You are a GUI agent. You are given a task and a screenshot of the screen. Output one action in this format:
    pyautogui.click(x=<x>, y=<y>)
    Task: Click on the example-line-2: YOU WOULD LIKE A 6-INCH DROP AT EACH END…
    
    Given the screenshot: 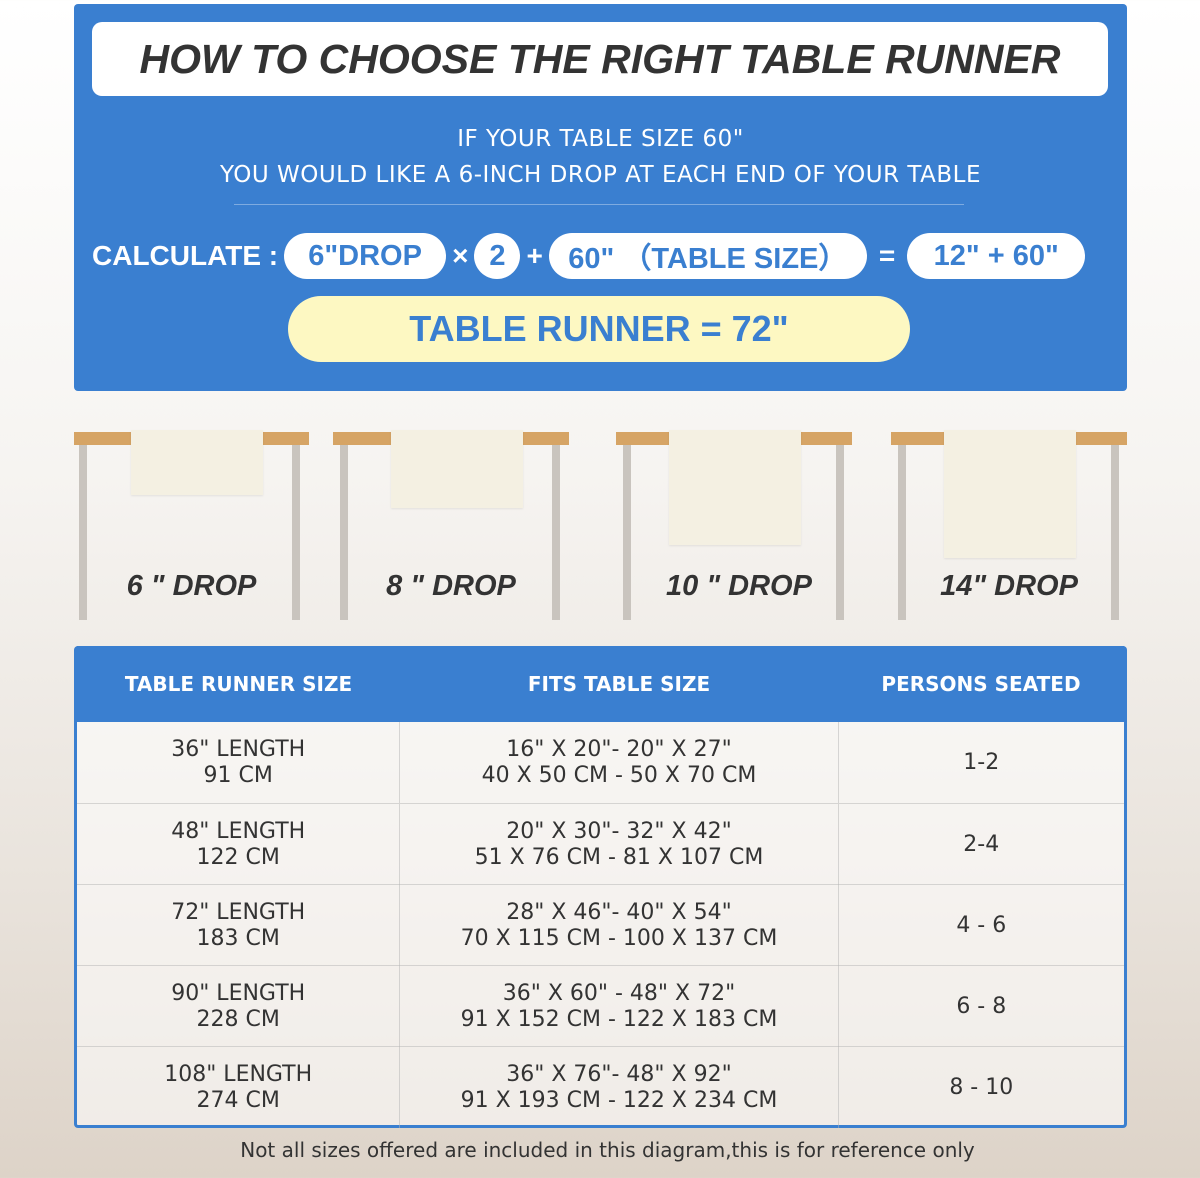 What is the action you would take?
    pyautogui.click(x=600, y=175)
    